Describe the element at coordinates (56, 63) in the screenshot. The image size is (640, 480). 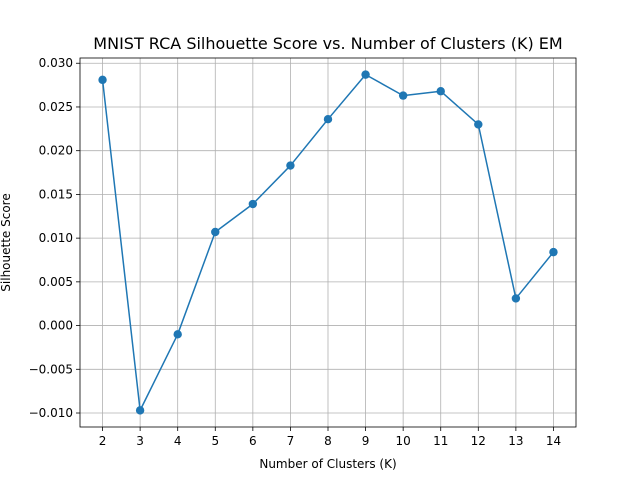
I see `y-tick-label: 0.030` at that location.